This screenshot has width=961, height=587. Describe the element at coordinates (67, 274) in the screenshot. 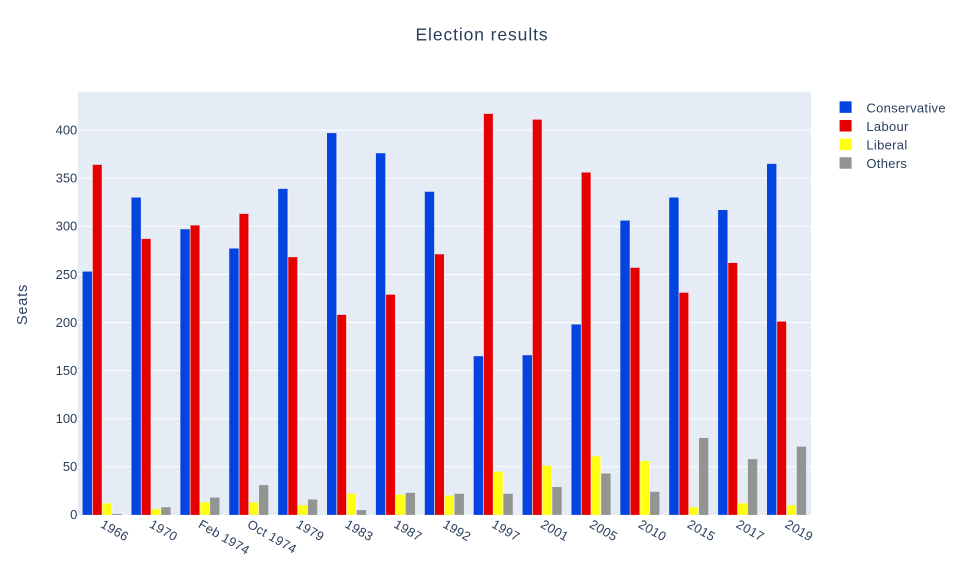

I see `svg-text: 250` at that location.